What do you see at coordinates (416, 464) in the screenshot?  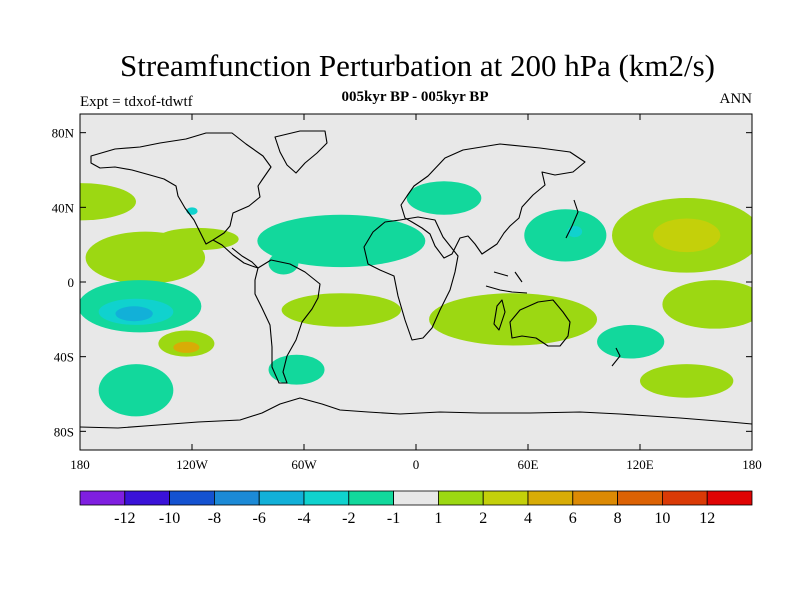 I see `x-tick-label: 0` at bounding box center [416, 464].